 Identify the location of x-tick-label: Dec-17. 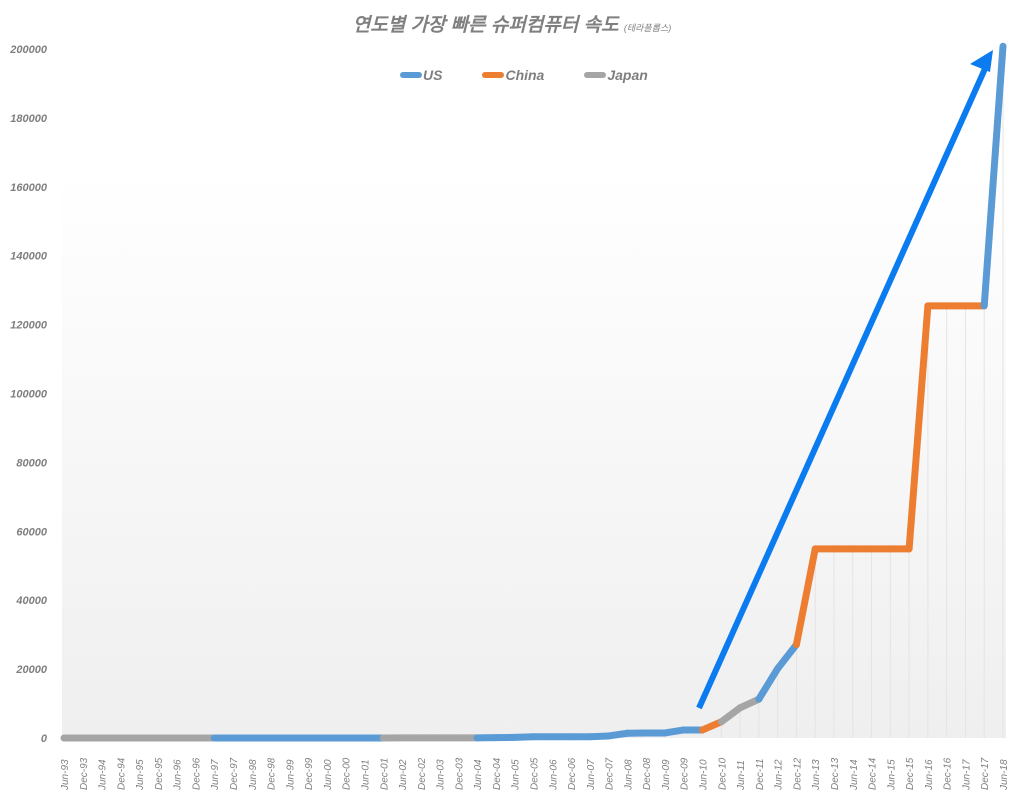
(985, 773).